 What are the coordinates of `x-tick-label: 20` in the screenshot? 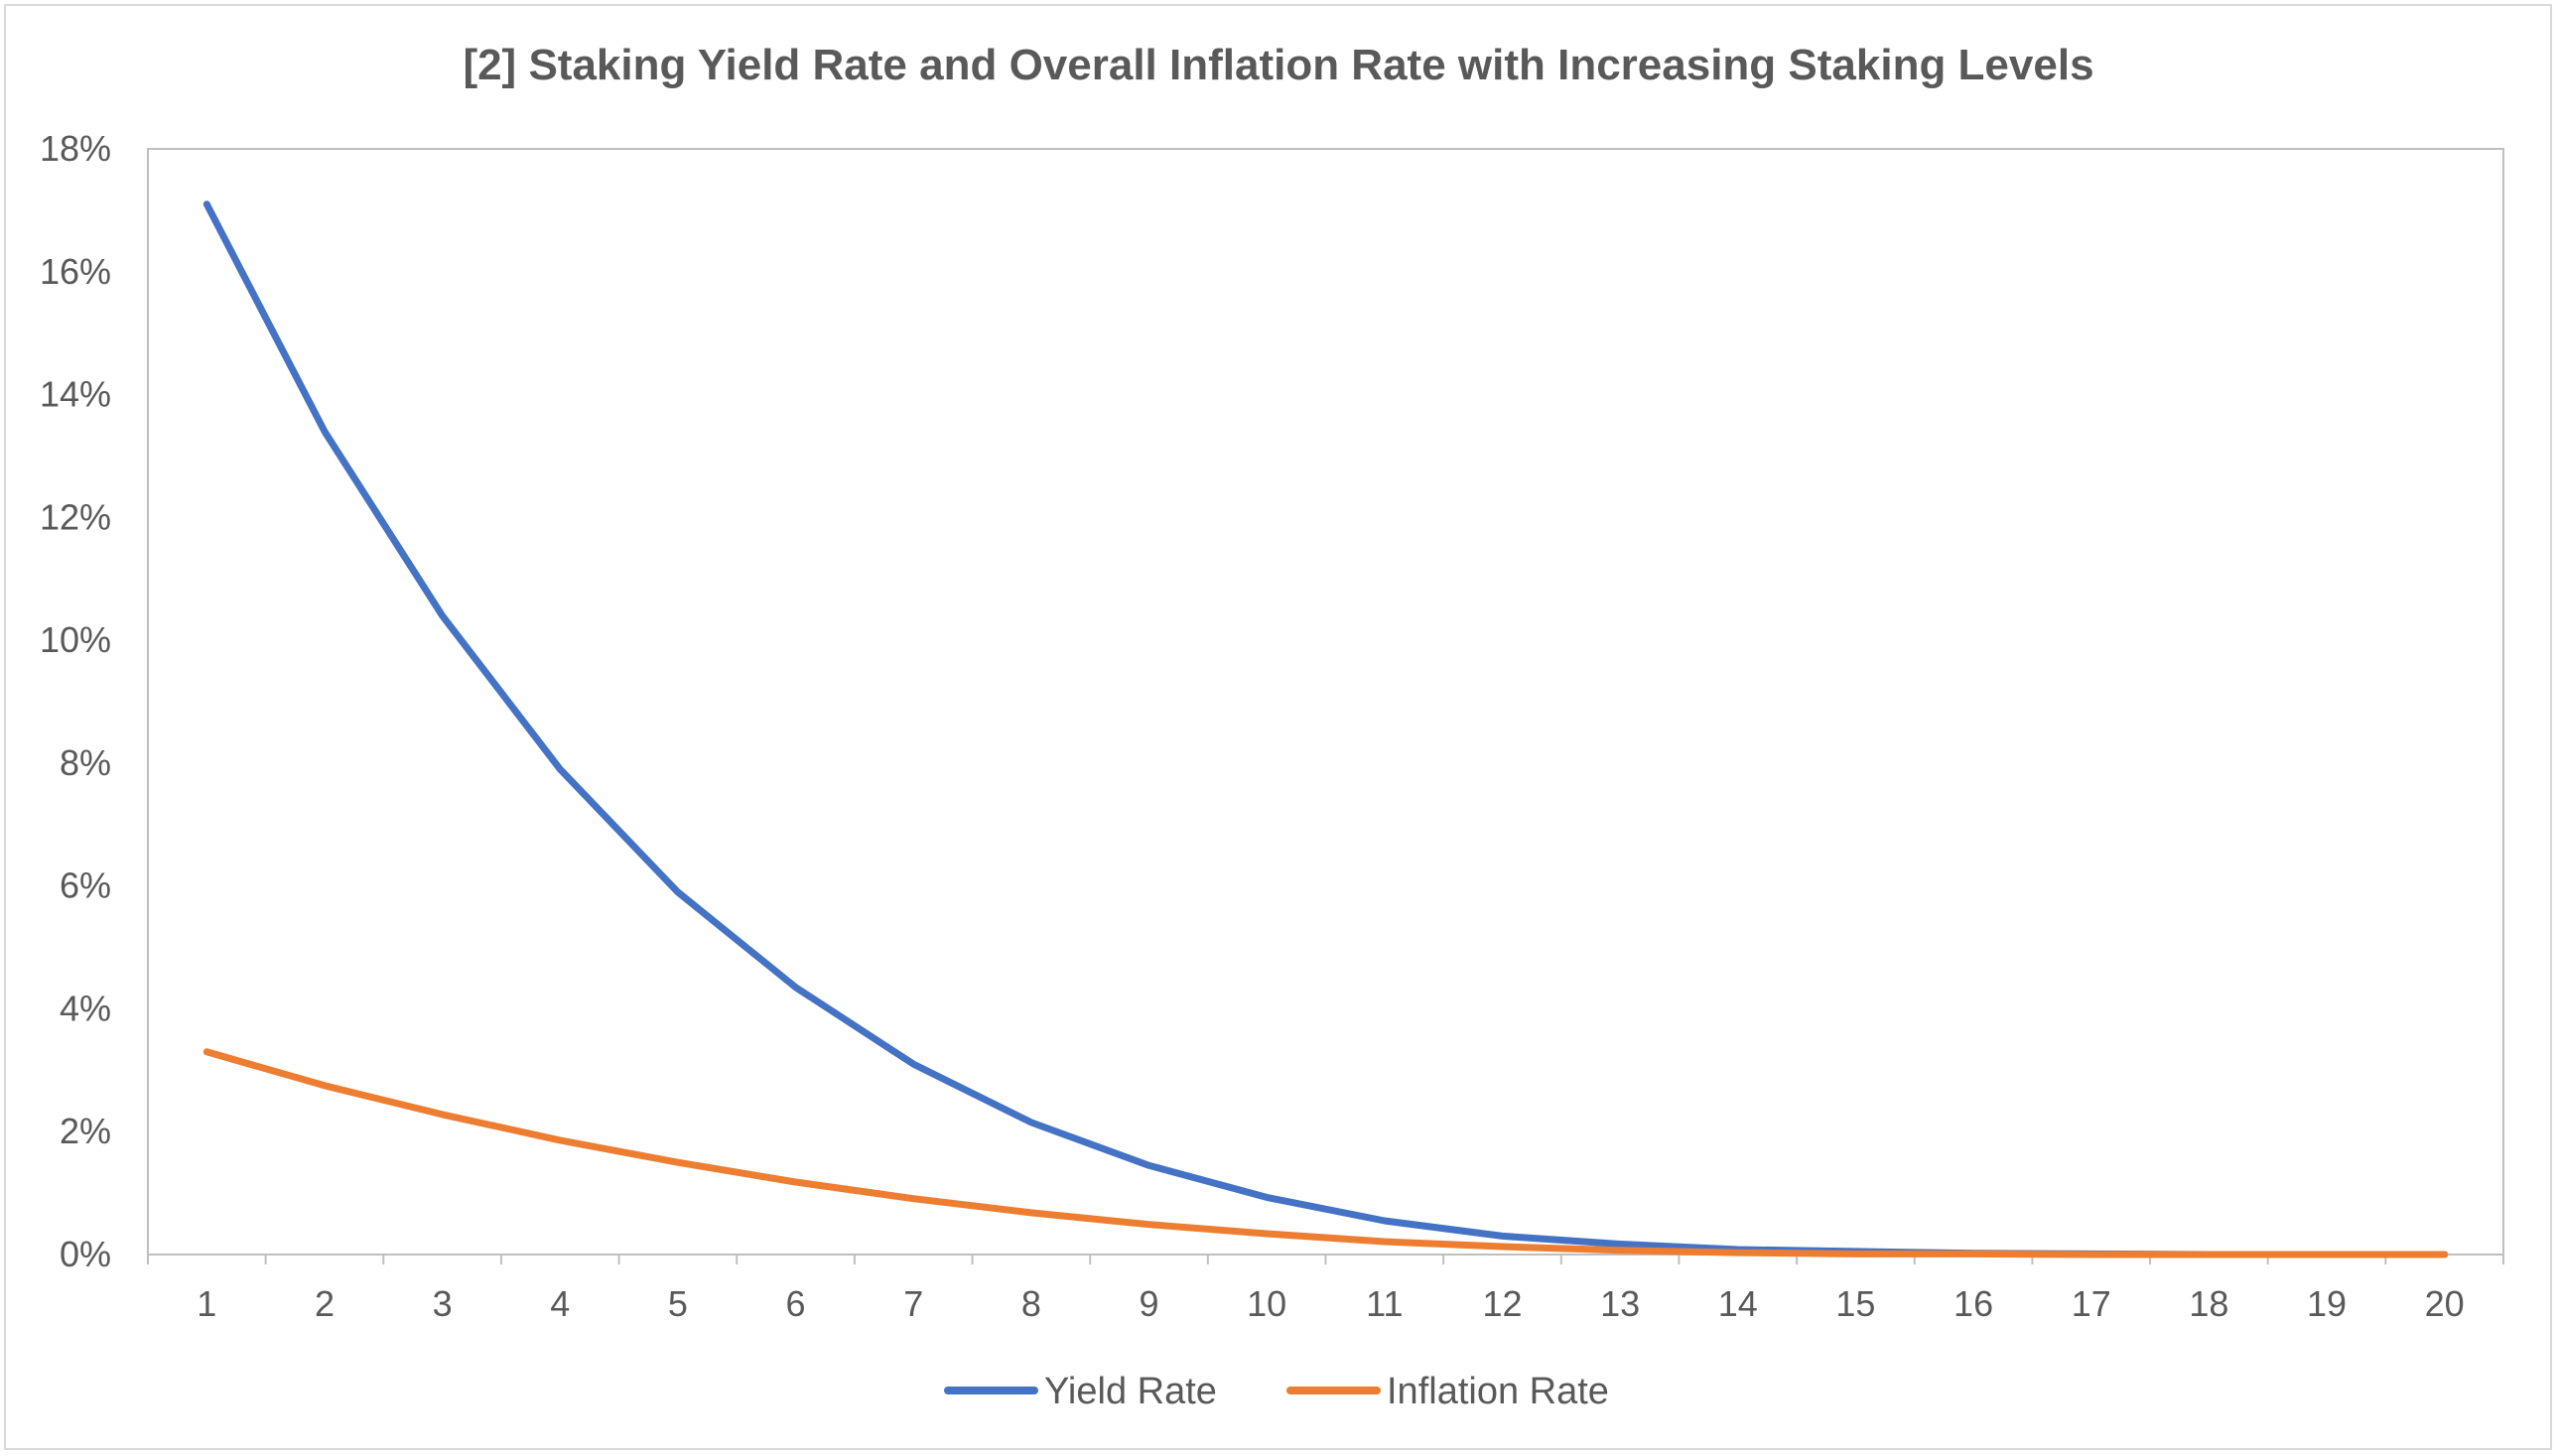 It's located at (2445, 1303).